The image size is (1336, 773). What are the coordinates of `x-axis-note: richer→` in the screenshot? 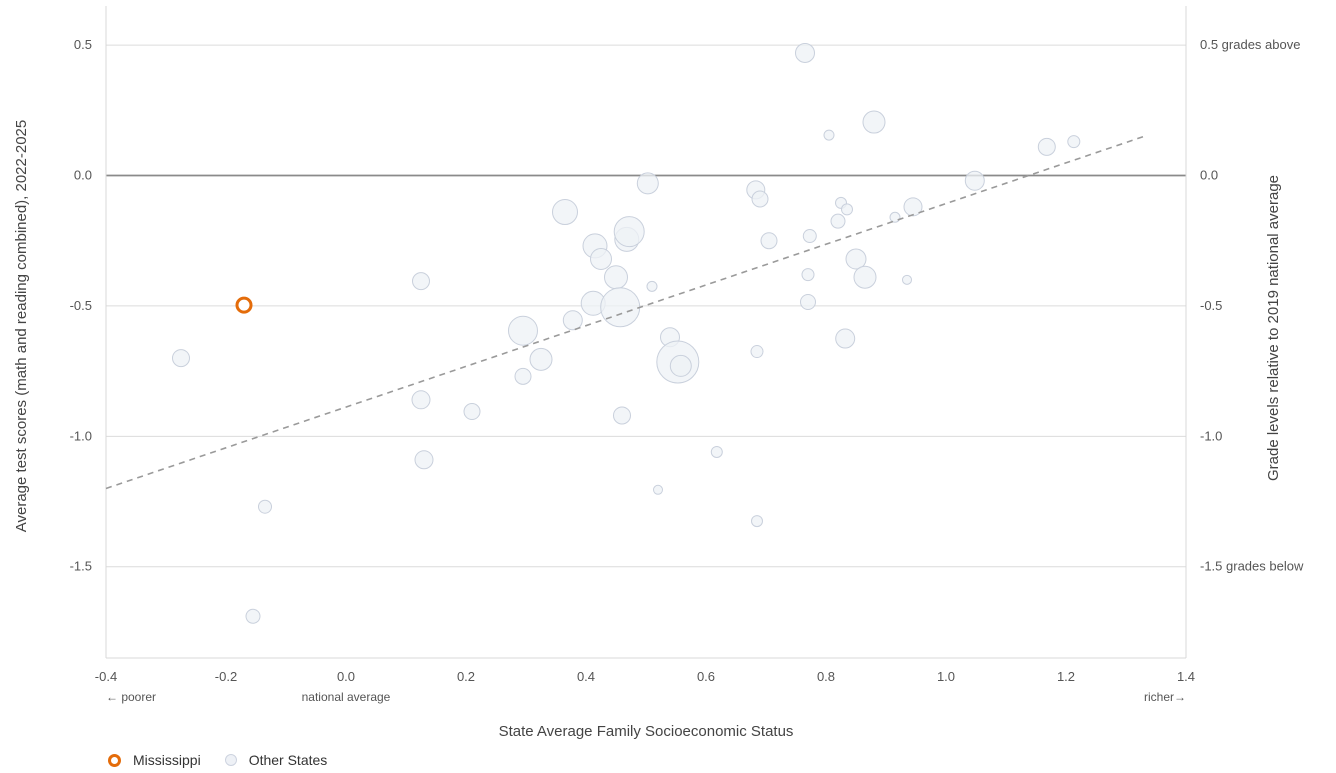 It's located at (1165, 697).